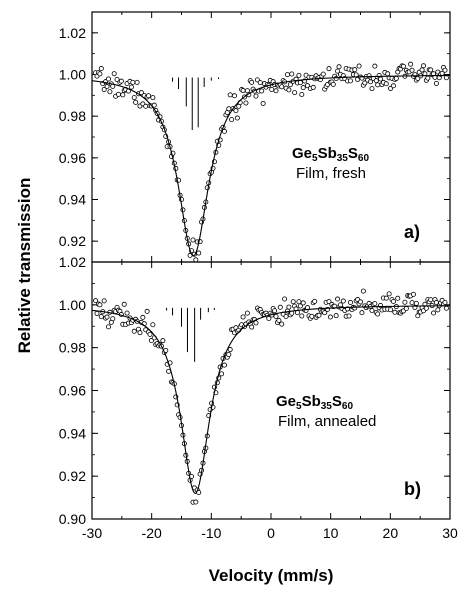 The height and width of the screenshot is (592, 468). I want to click on panel-b-xtick-label: -30, so click(92, 533).